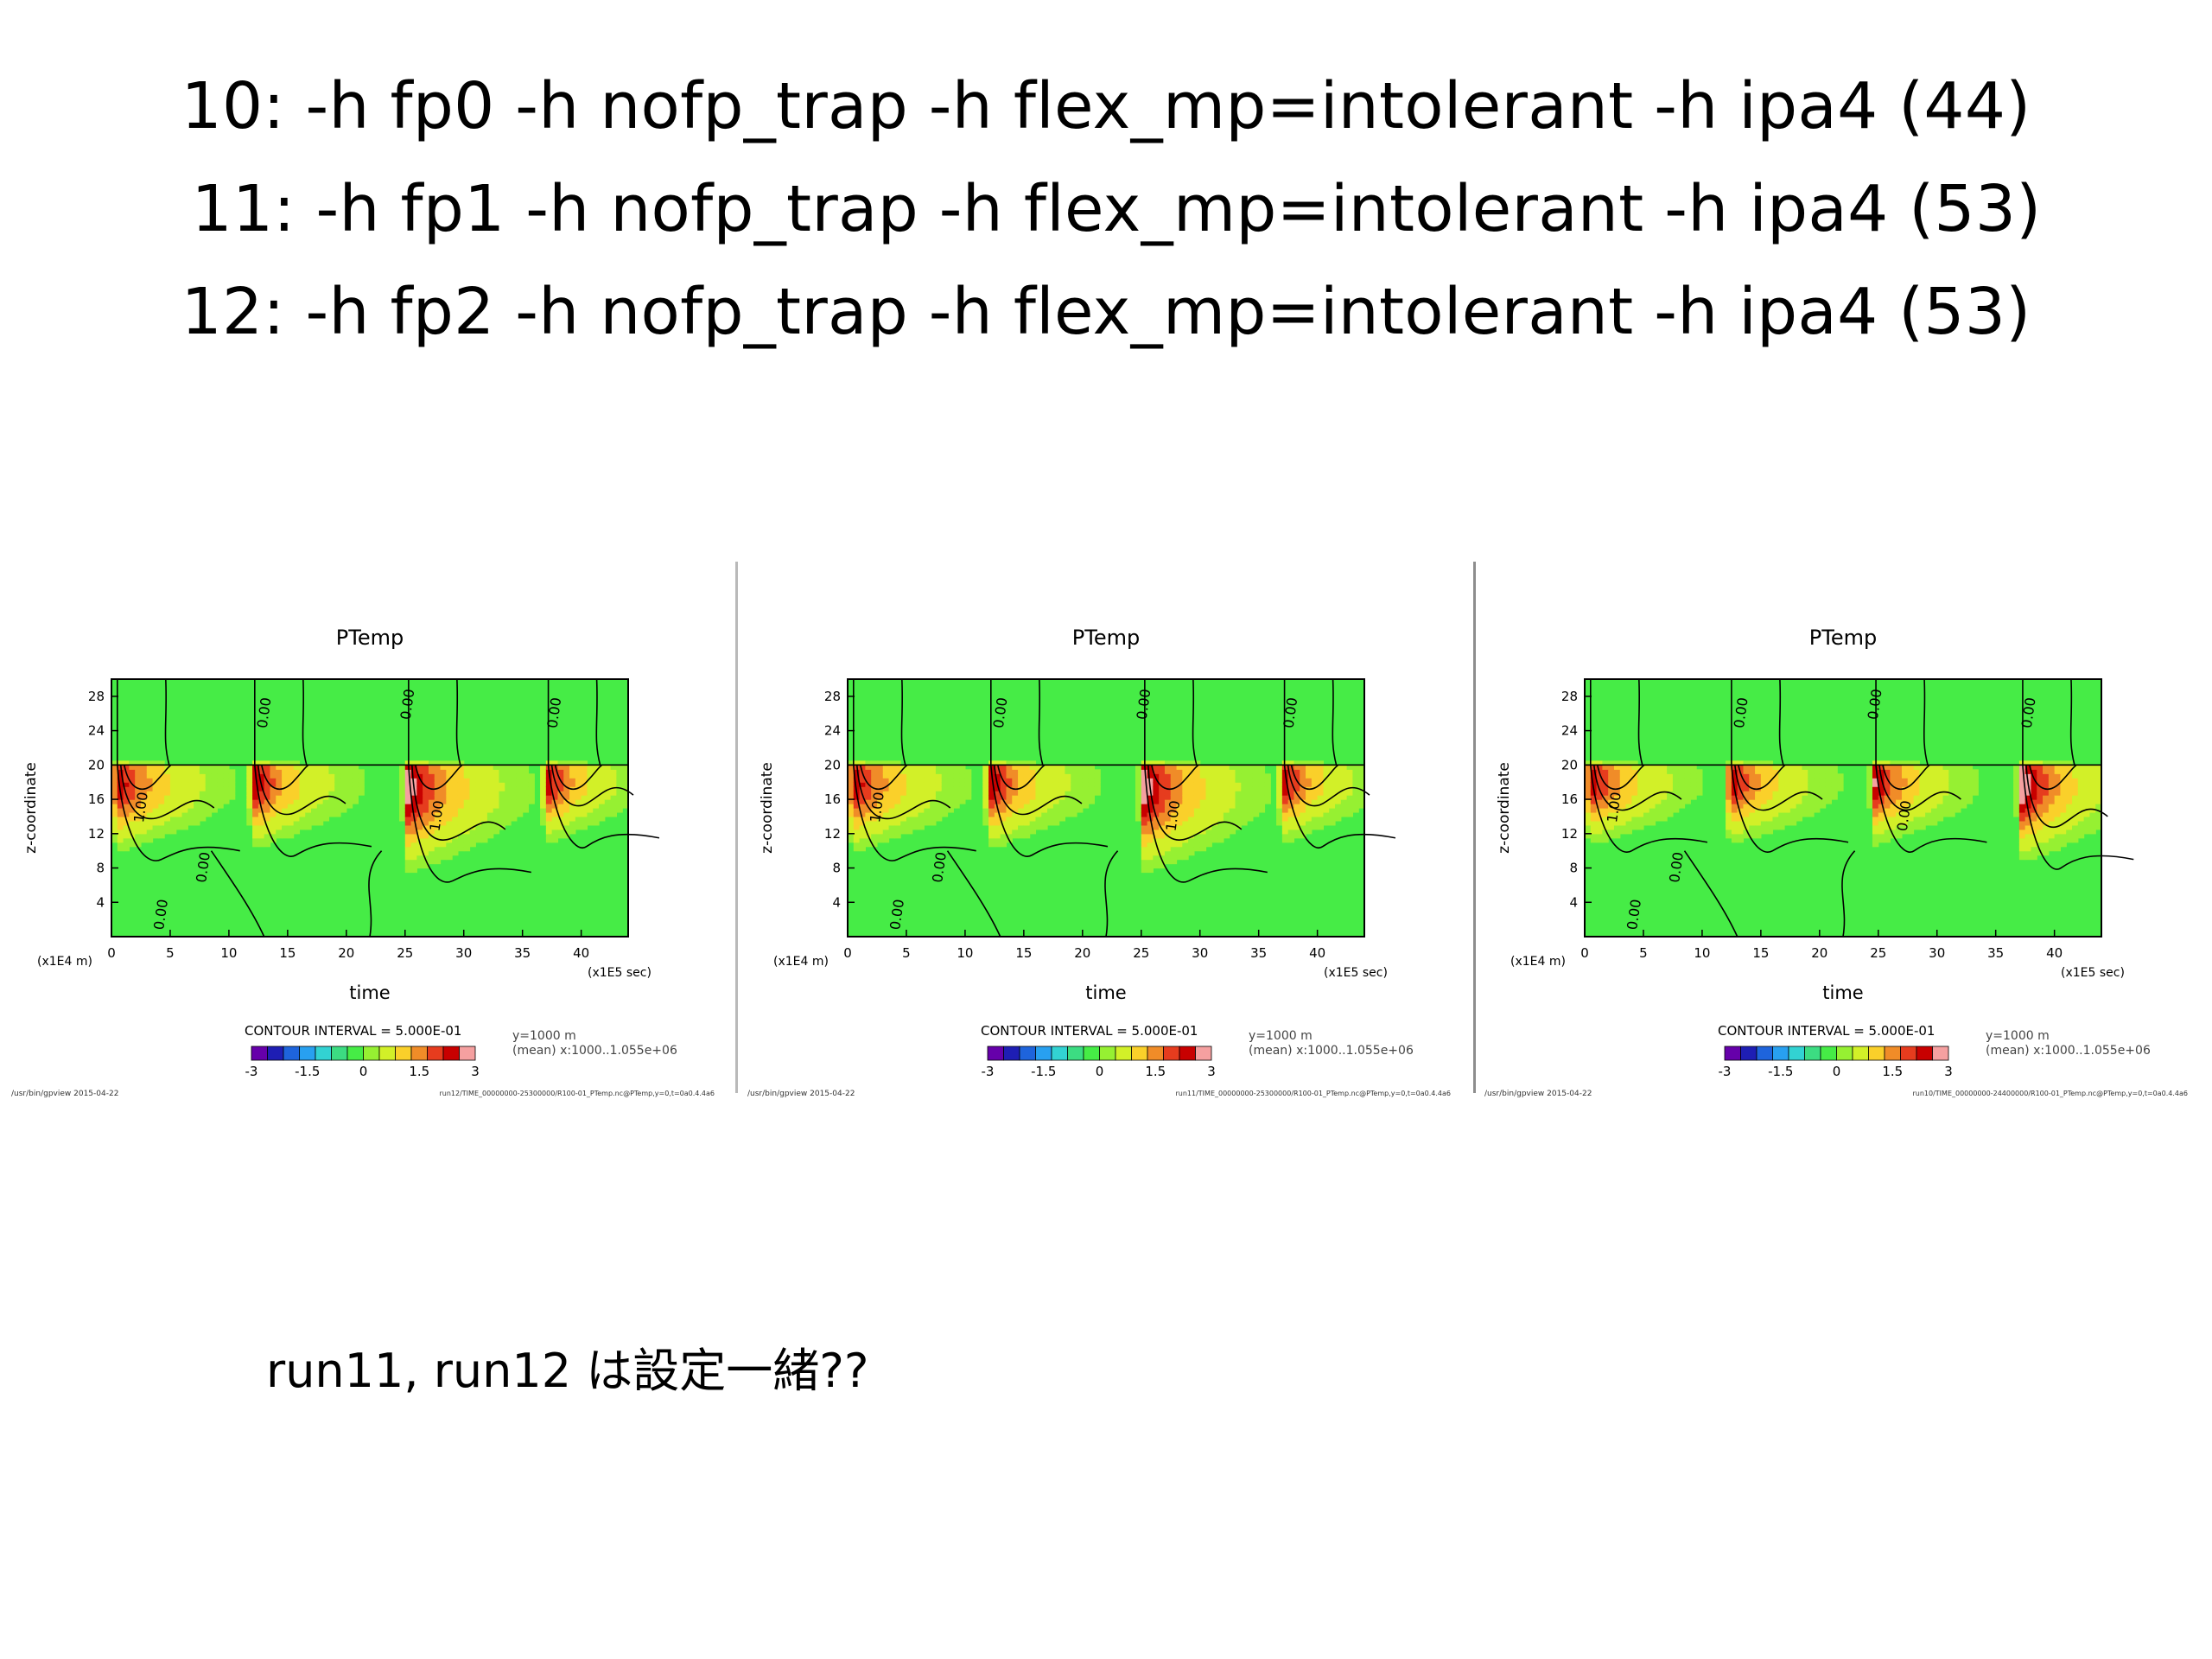  What do you see at coordinates (1569, 764) in the screenshot?
I see `y-tick-label: 20` at bounding box center [1569, 764].